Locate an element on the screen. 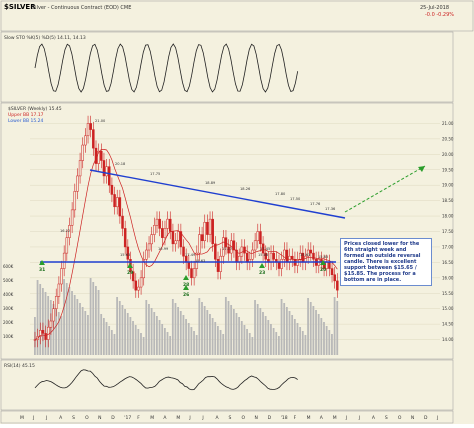 The width and height of the screenshot is (474, 428). y-tick-label: 15.00 is located at coordinates (448, 308).